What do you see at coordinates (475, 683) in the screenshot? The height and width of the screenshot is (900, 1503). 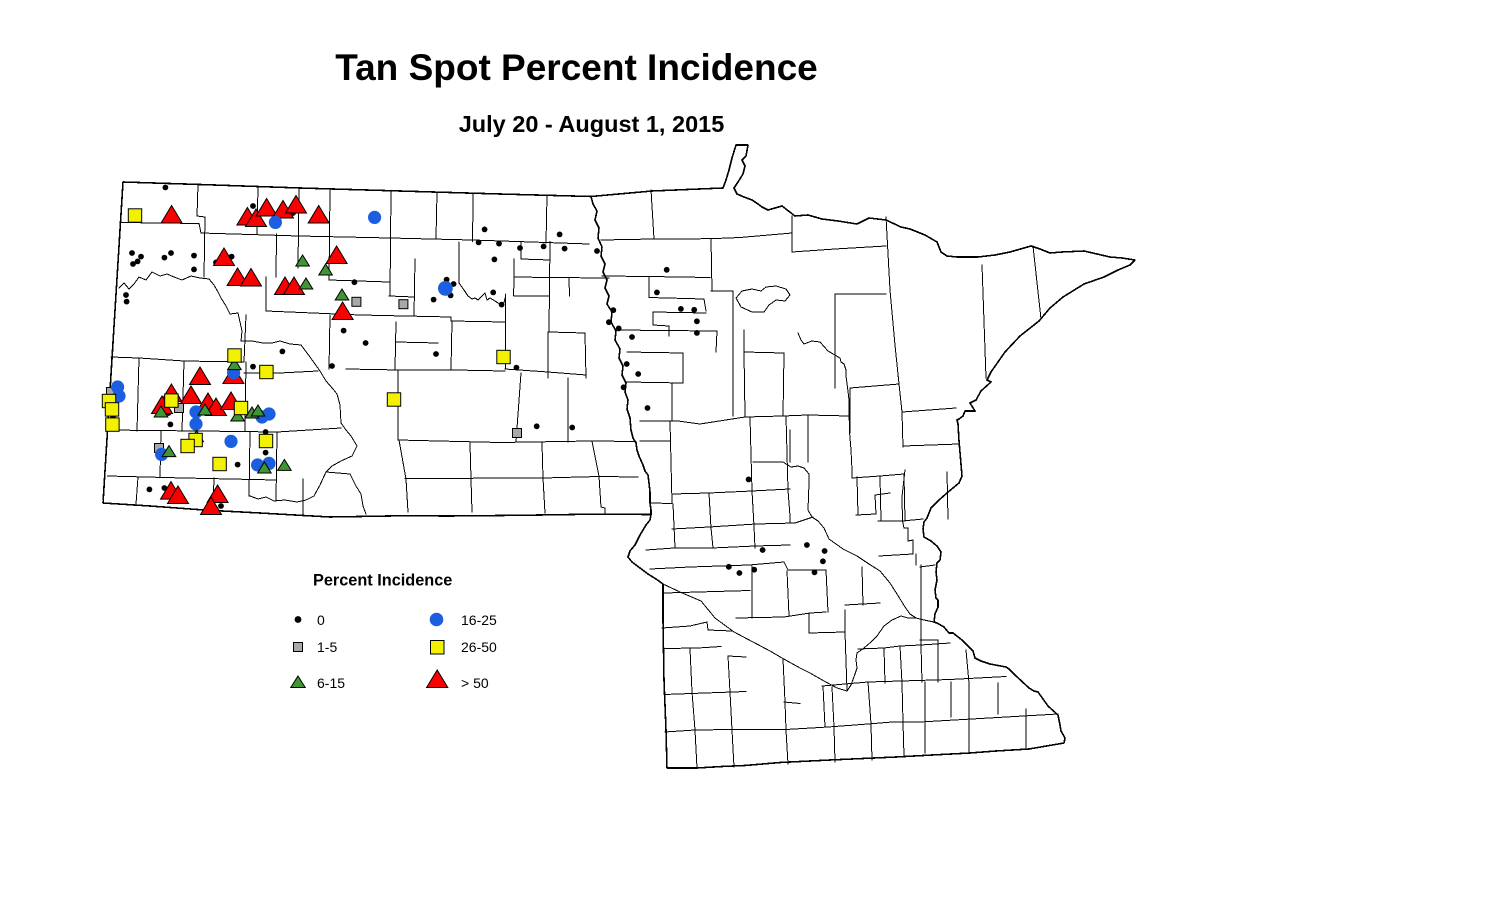 I see `svg-text: > 50` at bounding box center [475, 683].